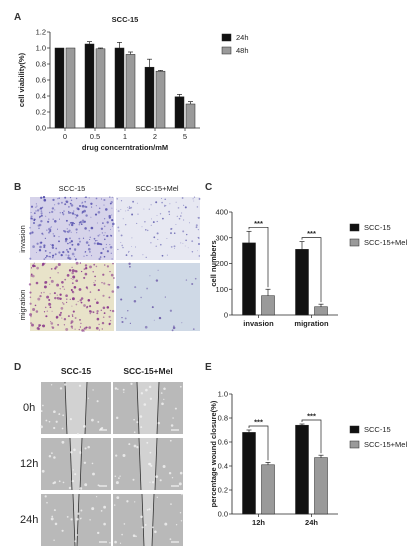  Describe the element at coordinates (66, 408) in the screenshot. I see `wound-edge-left` at that location.